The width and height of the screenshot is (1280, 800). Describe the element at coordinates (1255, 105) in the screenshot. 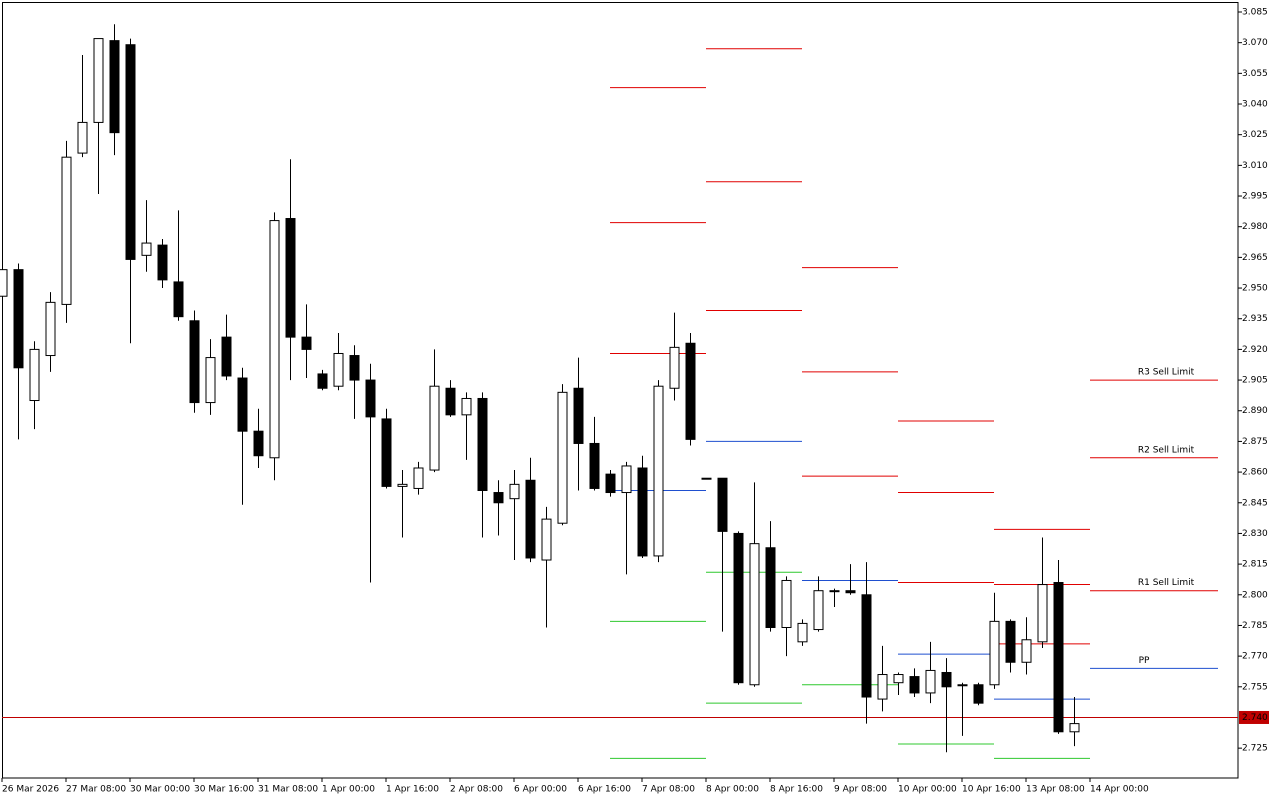

I see `y-tick-label: 3.040` at that location.